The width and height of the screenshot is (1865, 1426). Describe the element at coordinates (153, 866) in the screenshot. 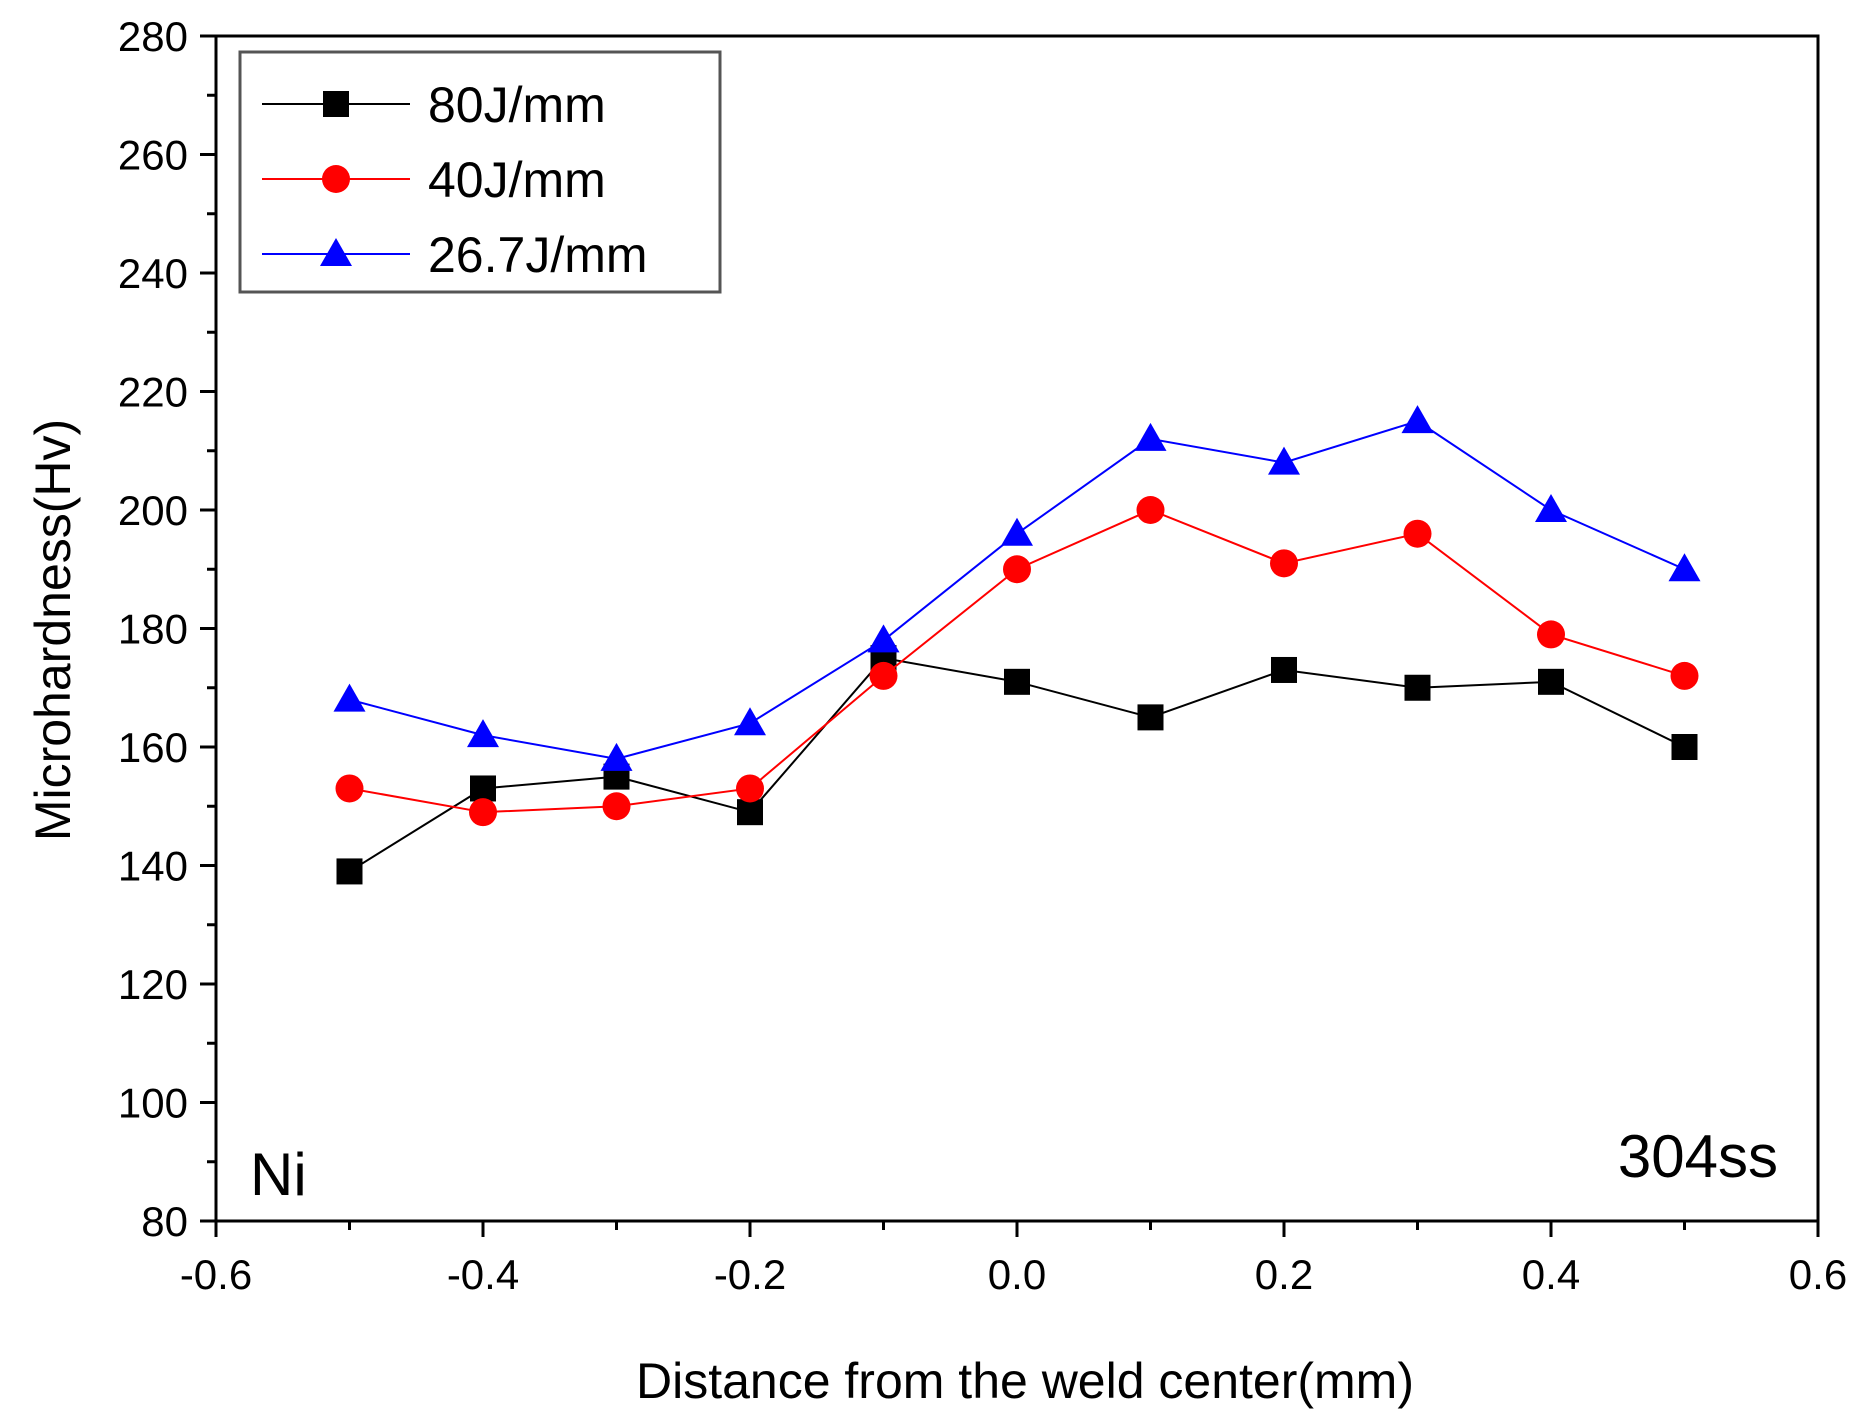

I see `y-tick-label: 140` at that location.